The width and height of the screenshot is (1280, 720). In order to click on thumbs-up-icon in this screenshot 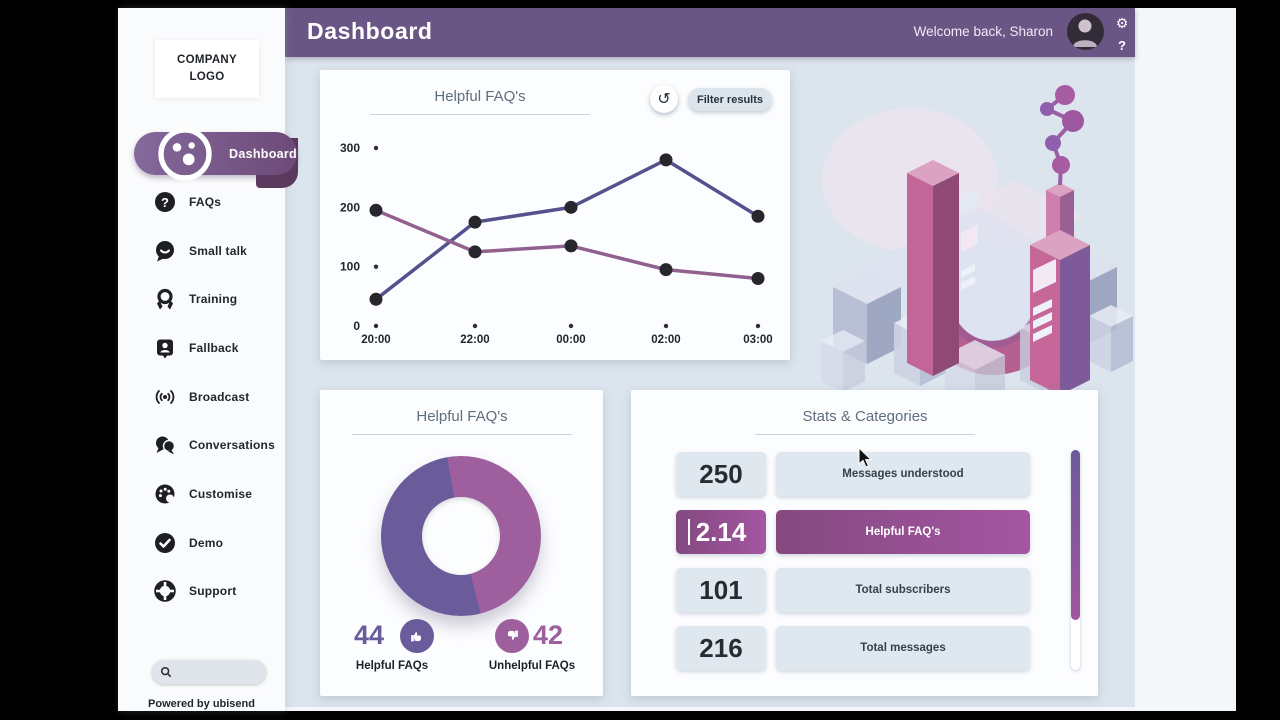, I will do `click(417, 636)`.